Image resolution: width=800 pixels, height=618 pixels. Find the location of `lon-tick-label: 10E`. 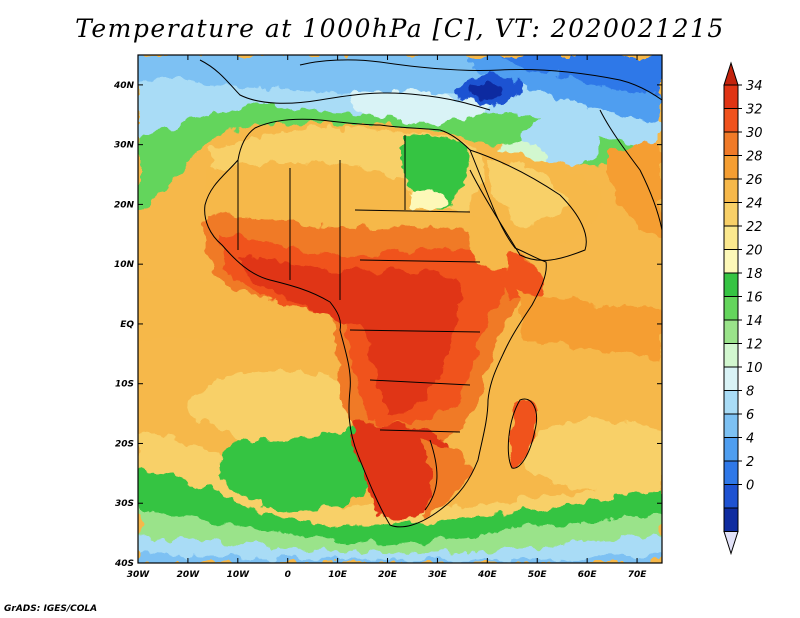

lon-tick-label: 10E is located at coordinates (338, 575).